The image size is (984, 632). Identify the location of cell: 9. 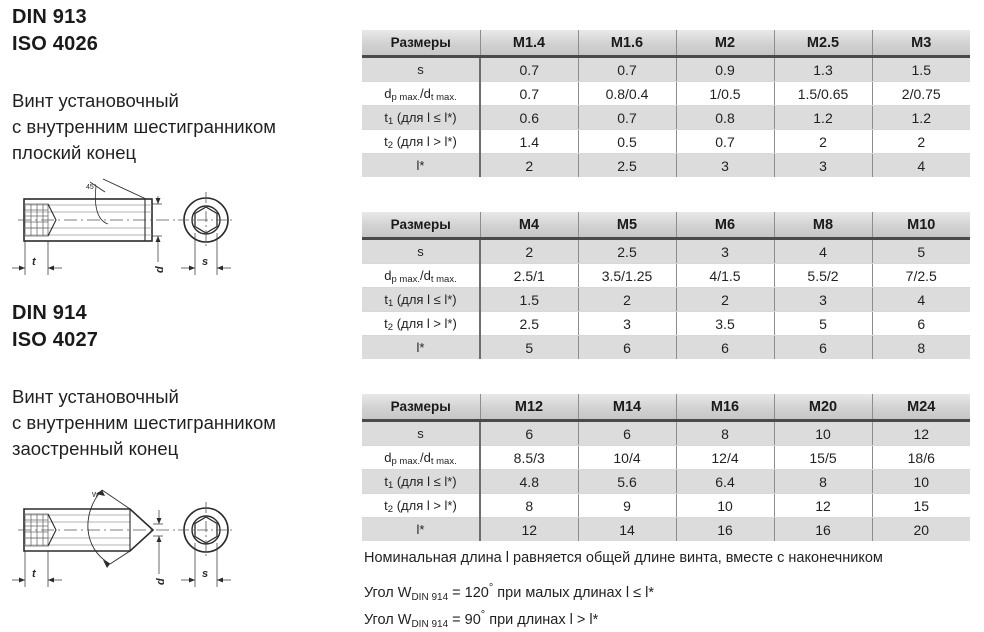
(627, 505).